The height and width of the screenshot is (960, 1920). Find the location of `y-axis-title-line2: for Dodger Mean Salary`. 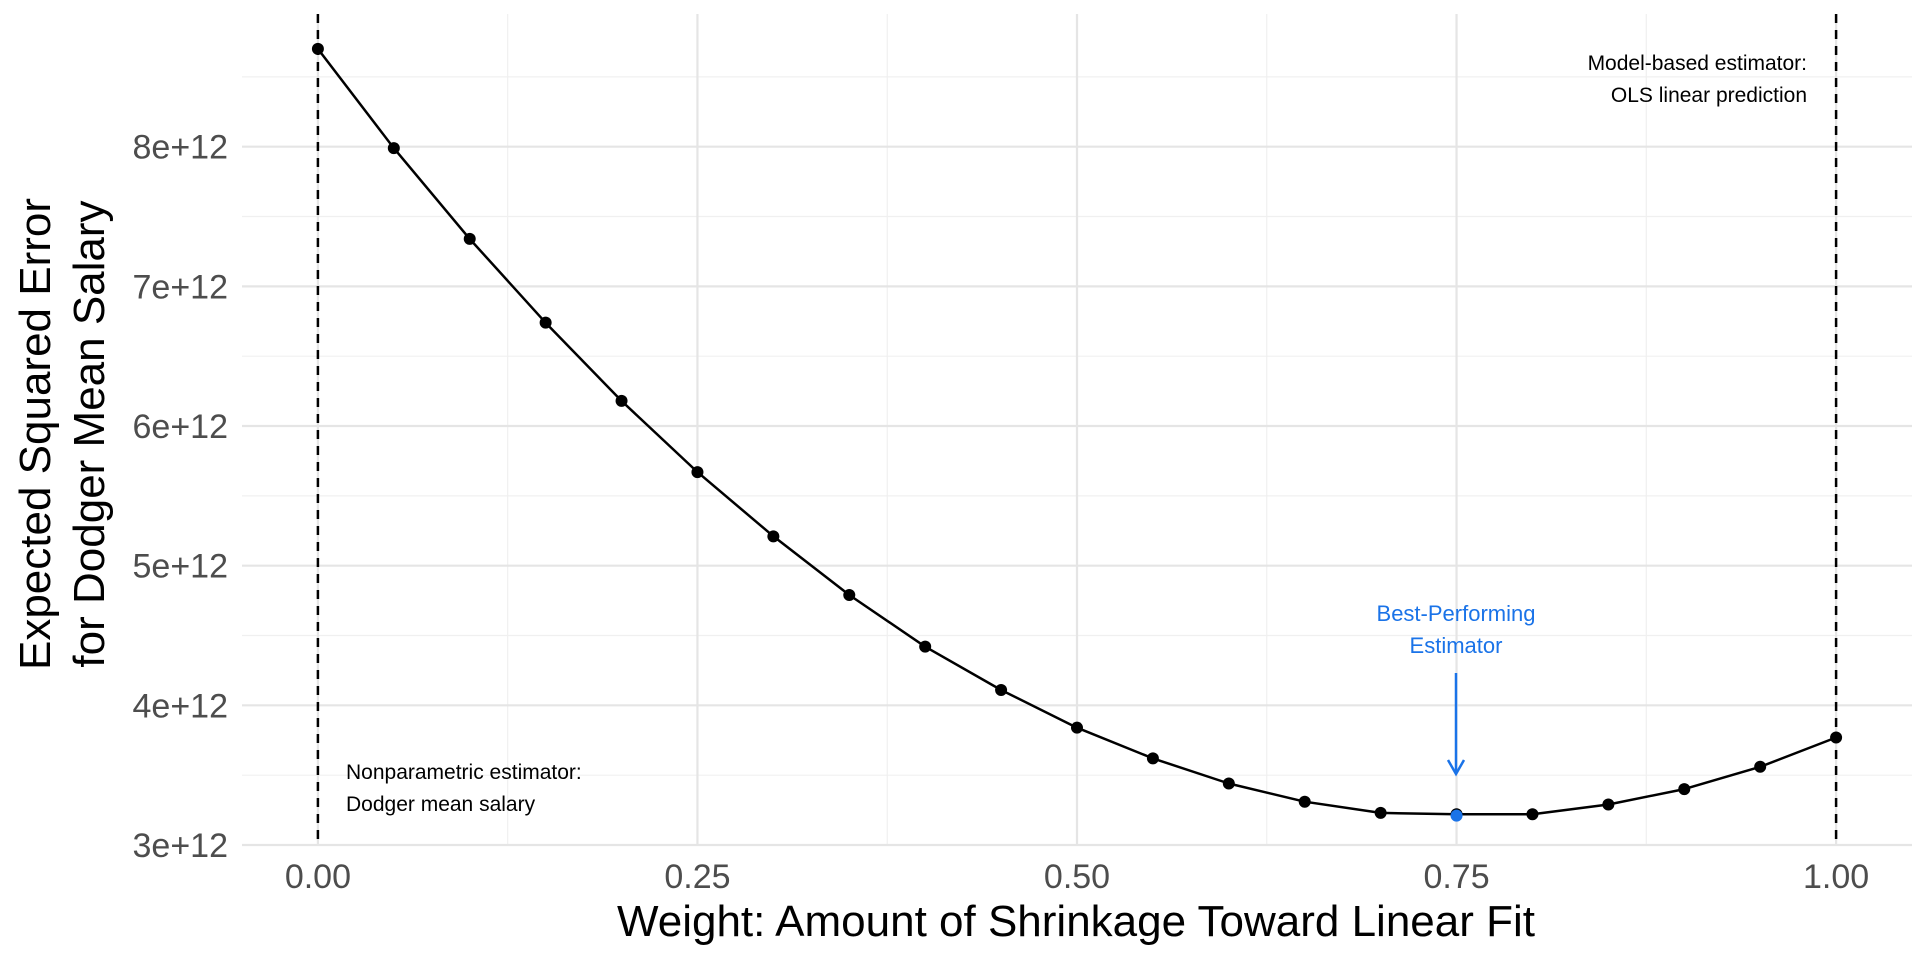

y-axis-title-line2: for Dodger Mean Salary is located at coordinates (89, 433).